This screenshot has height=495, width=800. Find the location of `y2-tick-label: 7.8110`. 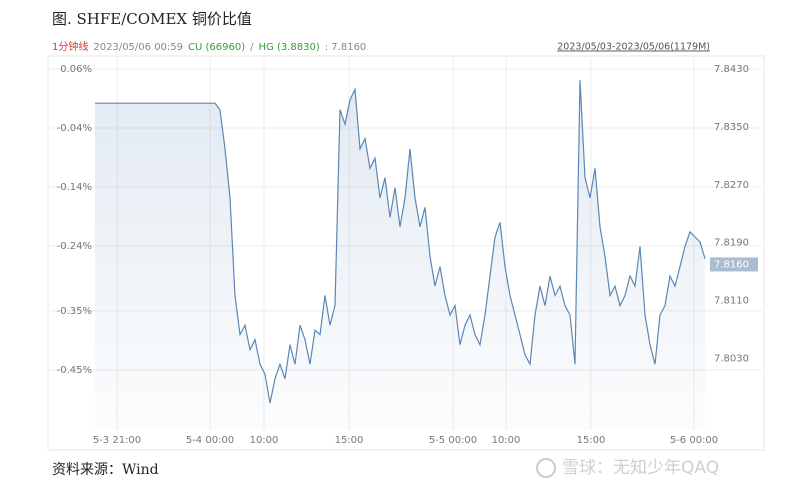

y2-tick-label: 7.8110 is located at coordinates (731, 301).